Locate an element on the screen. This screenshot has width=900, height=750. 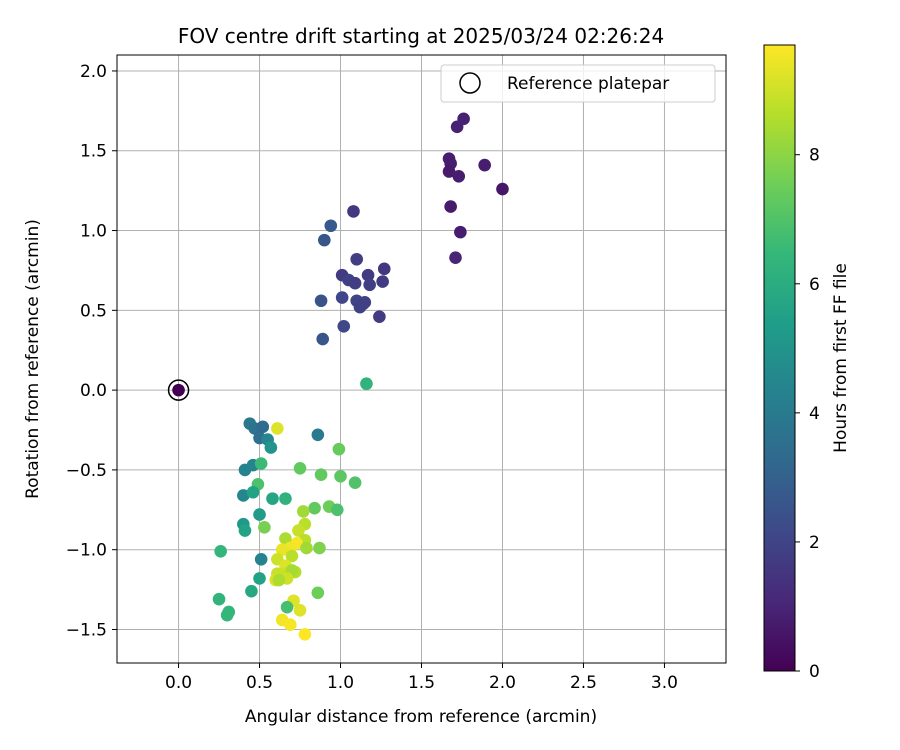
y-axis-label: Rotation from reference (arcmin) is located at coordinates (33, 359).